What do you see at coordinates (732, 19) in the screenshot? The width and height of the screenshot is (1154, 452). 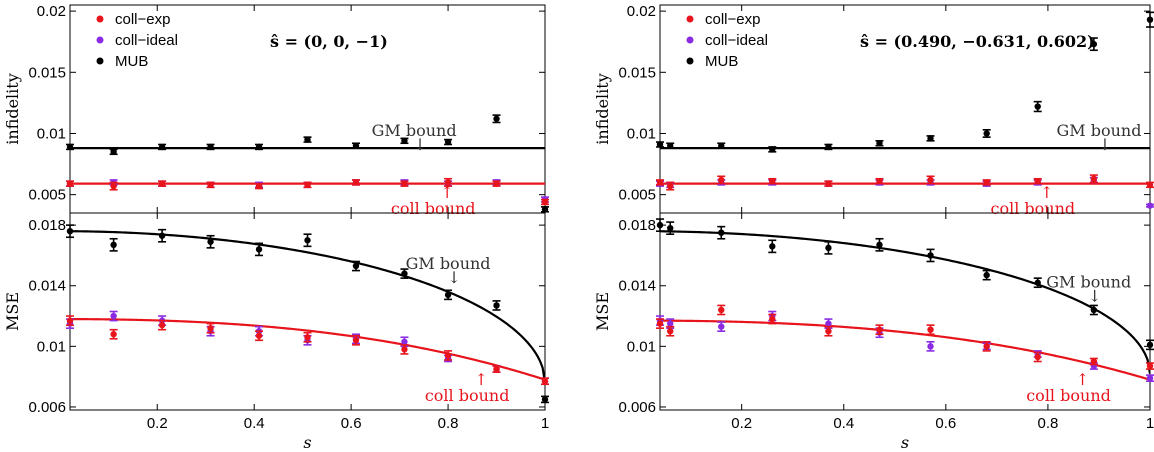 I see `legend-label: coll−exp` at bounding box center [732, 19].